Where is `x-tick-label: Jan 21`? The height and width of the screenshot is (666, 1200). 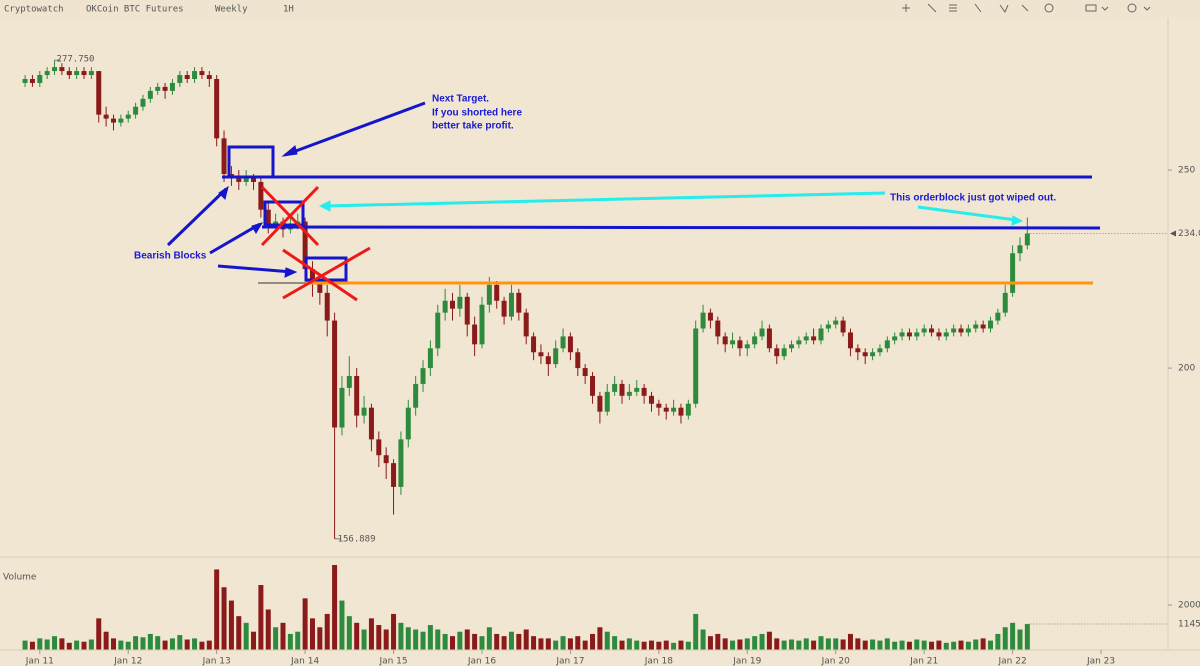 x-tick-label: Jan 21 is located at coordinates (923, 661).